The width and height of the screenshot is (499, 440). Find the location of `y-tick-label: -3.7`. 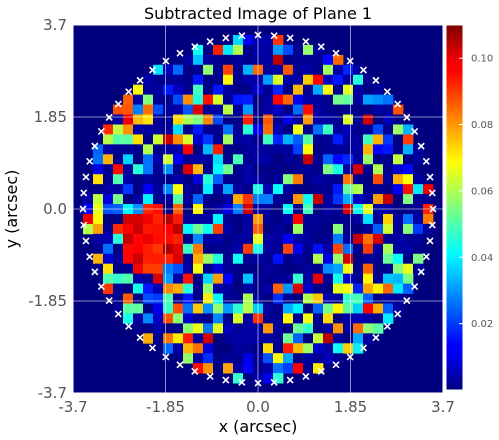

y-tick-label: -3.7 is located at coordinates (52, 393).